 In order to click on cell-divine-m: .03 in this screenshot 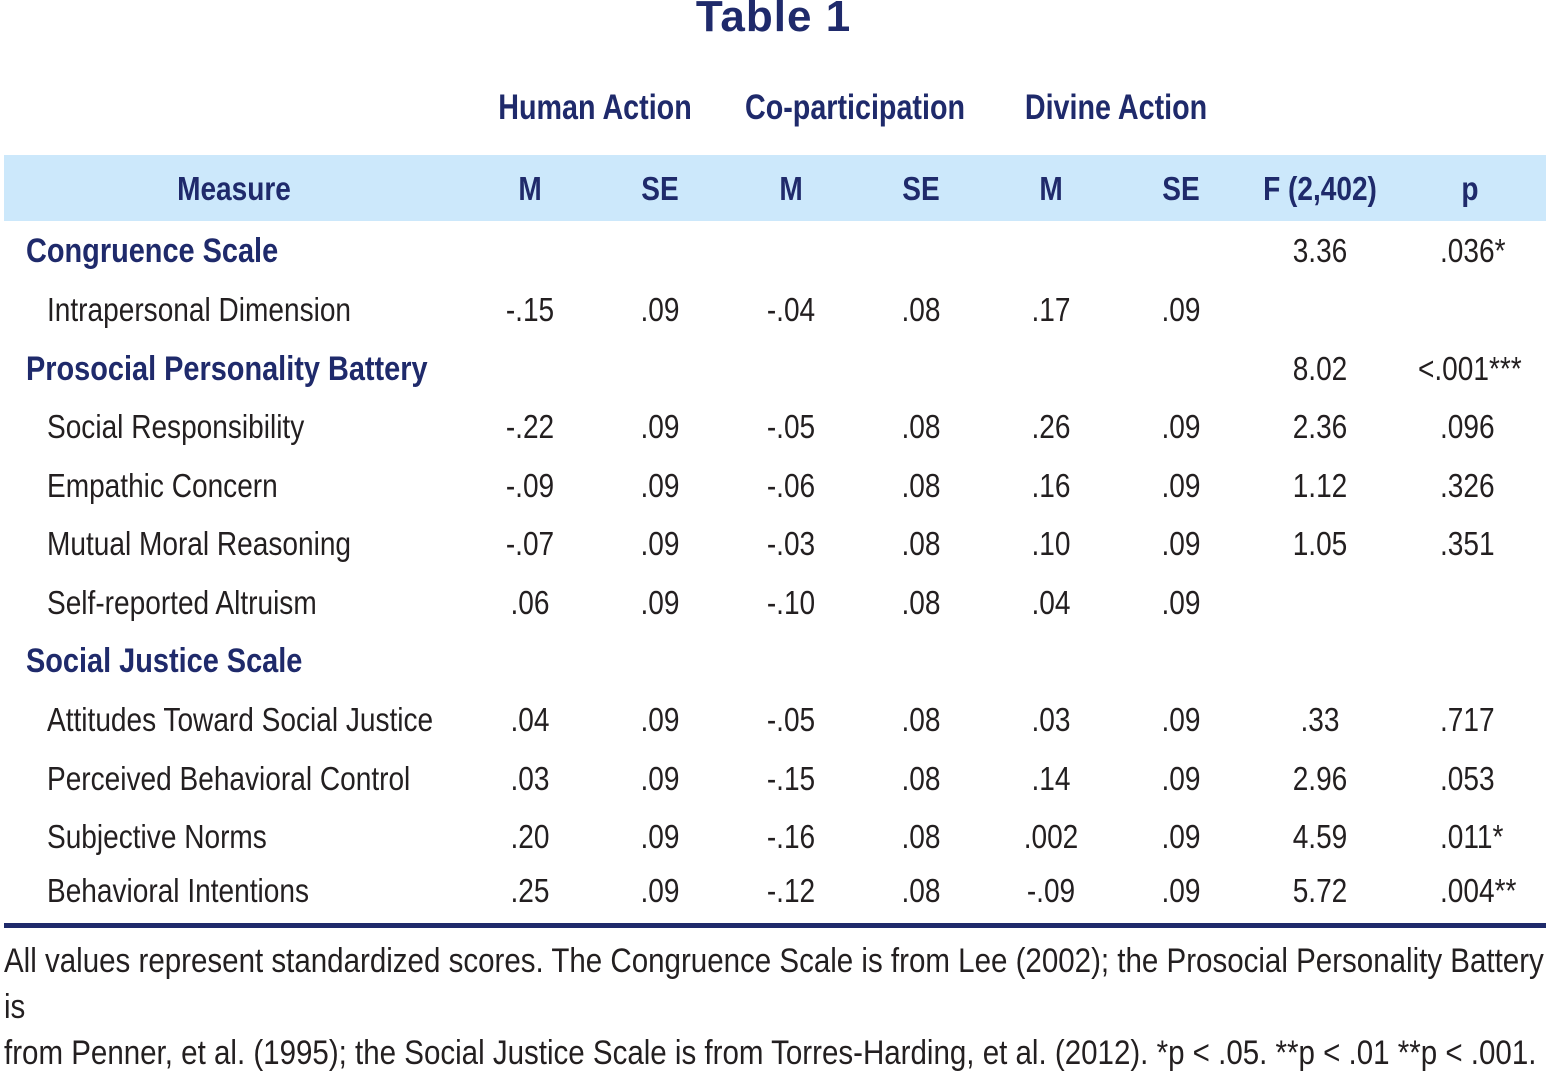, I will do `click(1051, 719)`.